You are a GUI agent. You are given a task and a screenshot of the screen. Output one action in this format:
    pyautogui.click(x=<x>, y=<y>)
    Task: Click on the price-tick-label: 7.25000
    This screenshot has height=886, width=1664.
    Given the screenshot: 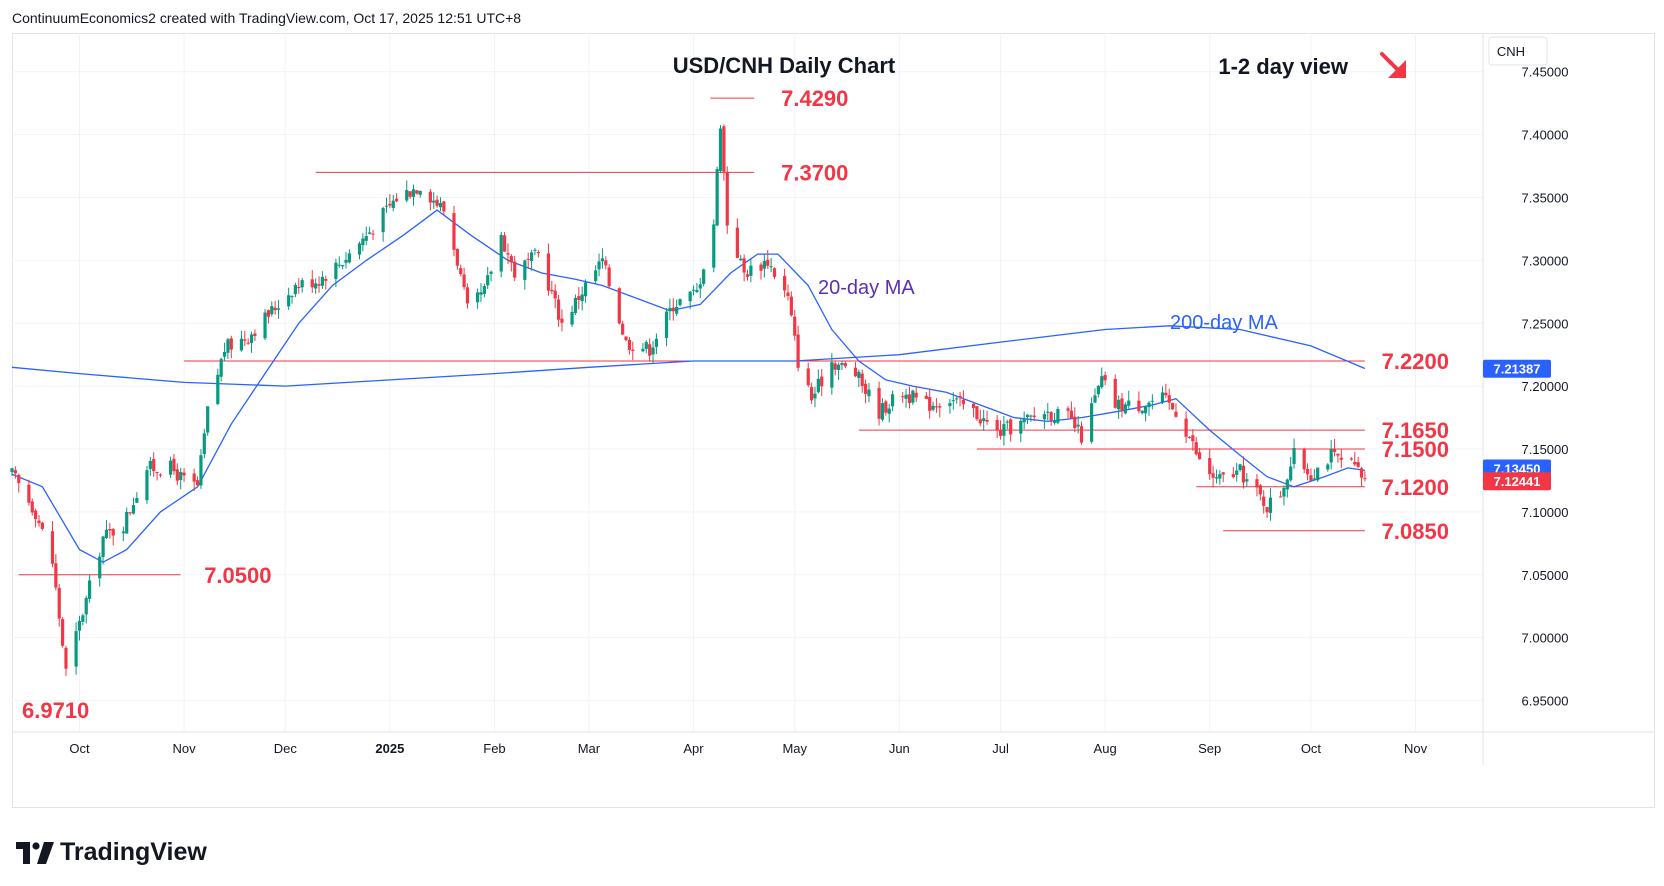 What is the action you would take?
    pyautogui.click(x=1545, y=323)
    